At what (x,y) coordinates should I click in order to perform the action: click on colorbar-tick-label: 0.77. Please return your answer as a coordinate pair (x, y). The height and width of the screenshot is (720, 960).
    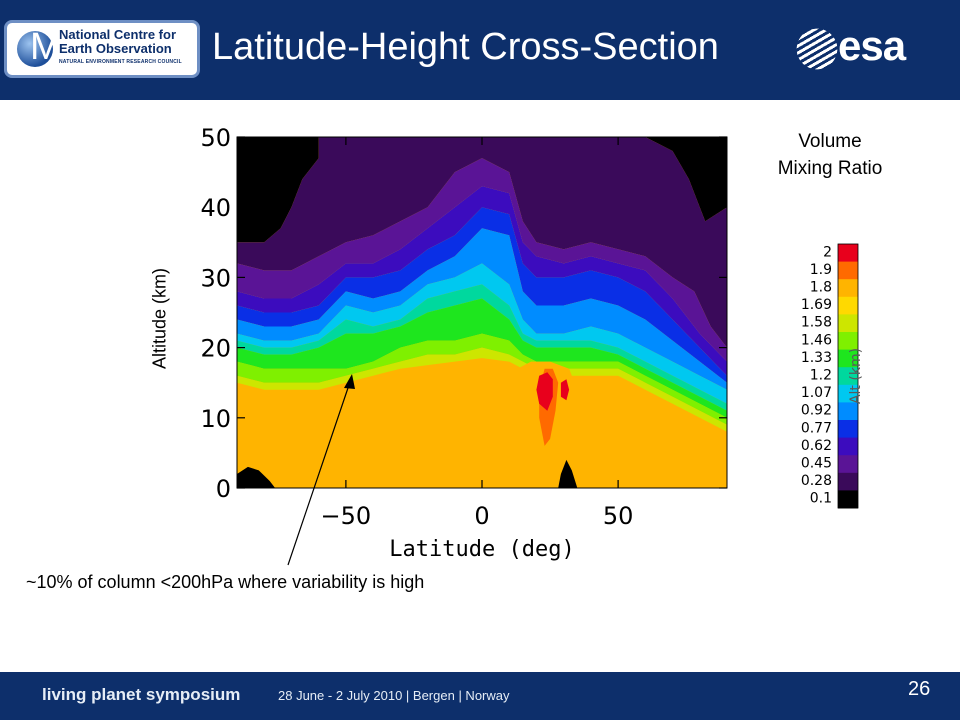
    Looking at the image, I should click on (816, 428).